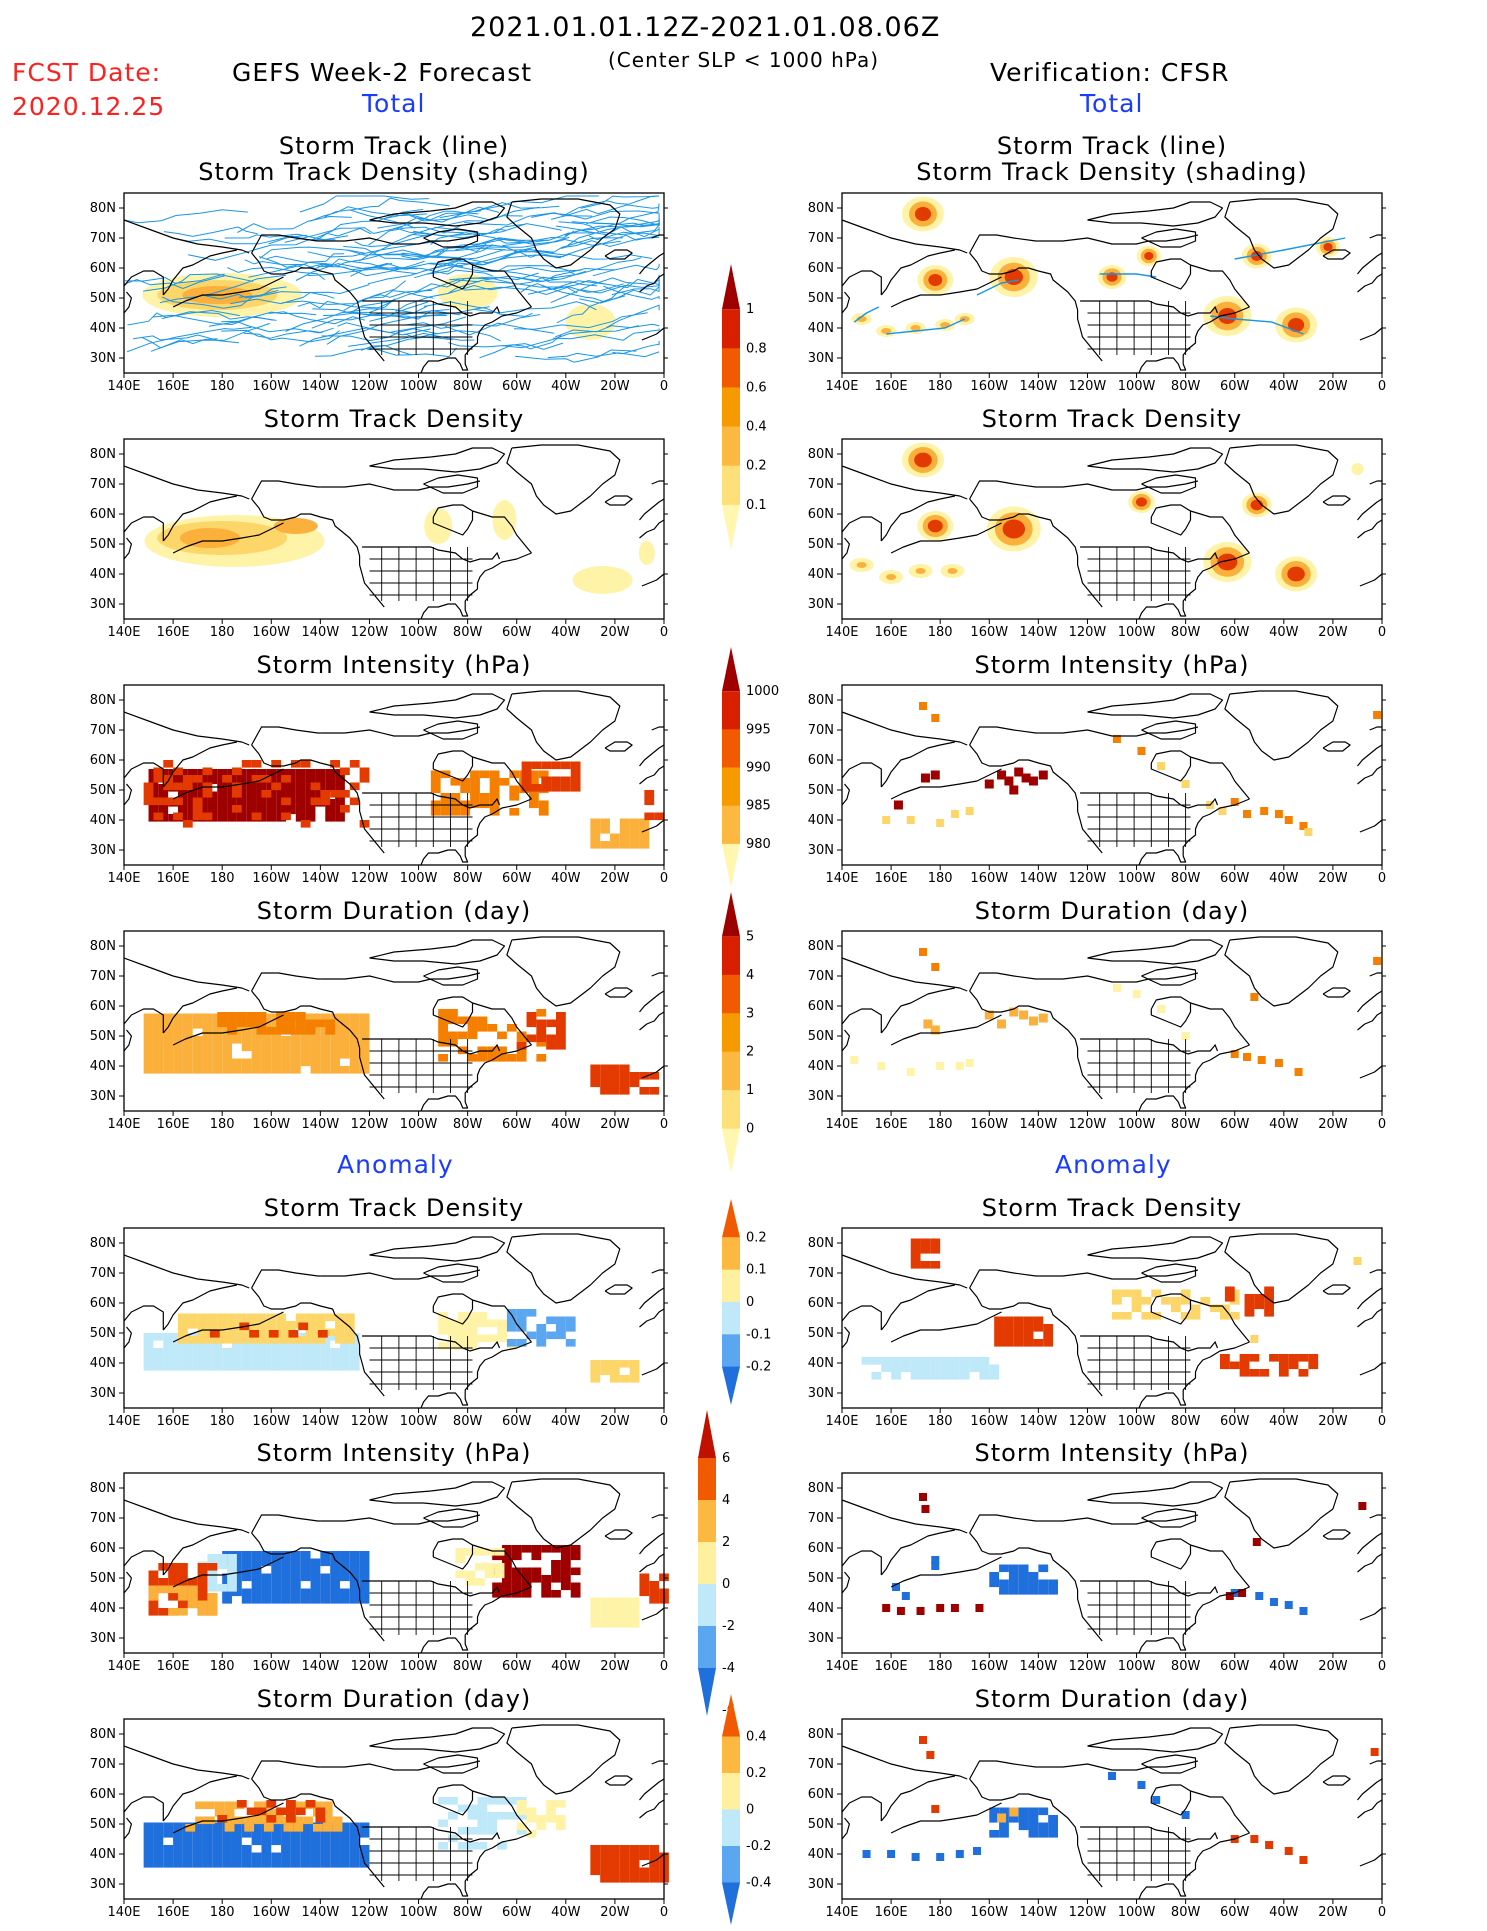  I want to click on title-duration-left: Storm Duration (day), so click(394, 911).